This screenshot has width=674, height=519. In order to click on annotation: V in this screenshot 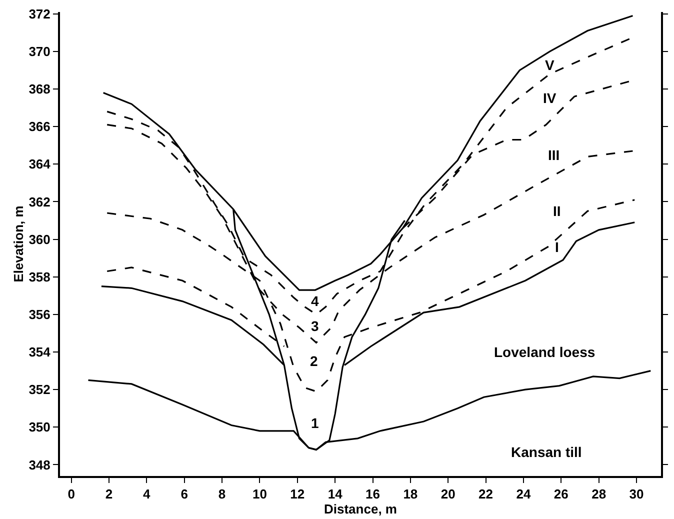, I will do `click(550, 65)`.